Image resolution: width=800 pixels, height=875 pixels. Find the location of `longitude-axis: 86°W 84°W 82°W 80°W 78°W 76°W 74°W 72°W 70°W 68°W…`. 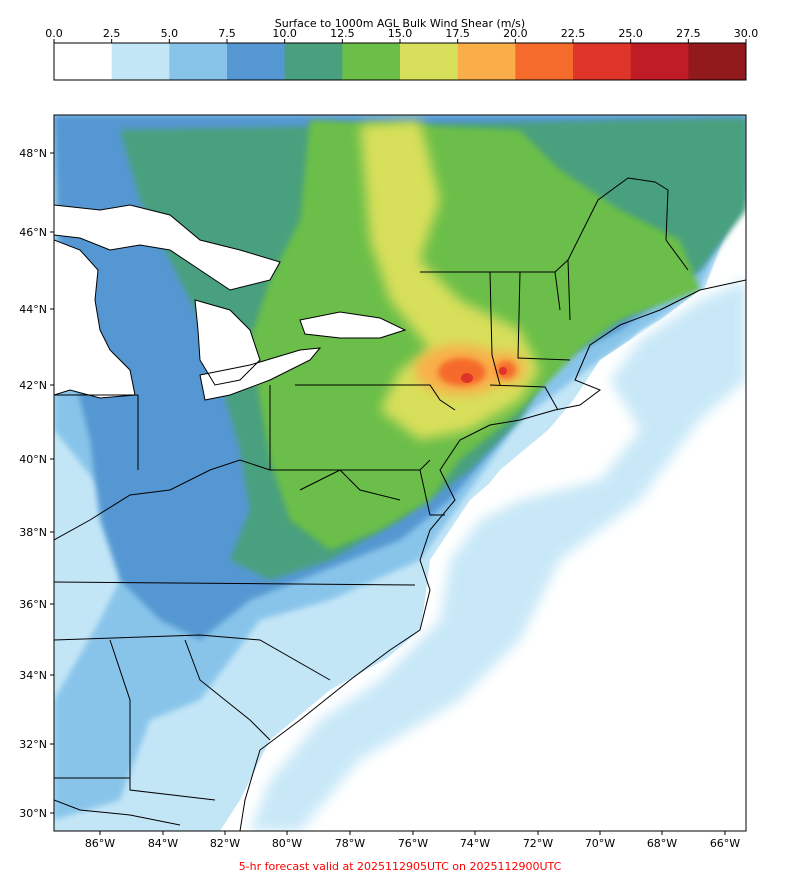

longitude-axis: 86°W 84°W 82°W 80°W 78°W 76°W 74°W 72°W 70°W 68°W… is located at coordinates (412, 840).